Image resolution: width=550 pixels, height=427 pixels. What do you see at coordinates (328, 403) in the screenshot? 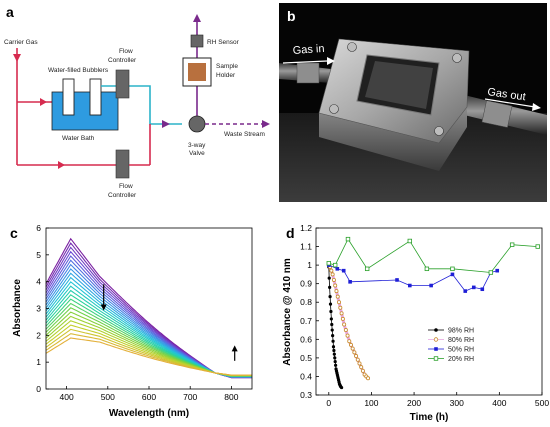
I see `x-tick-label: 0` at bounding box center [328, 403].